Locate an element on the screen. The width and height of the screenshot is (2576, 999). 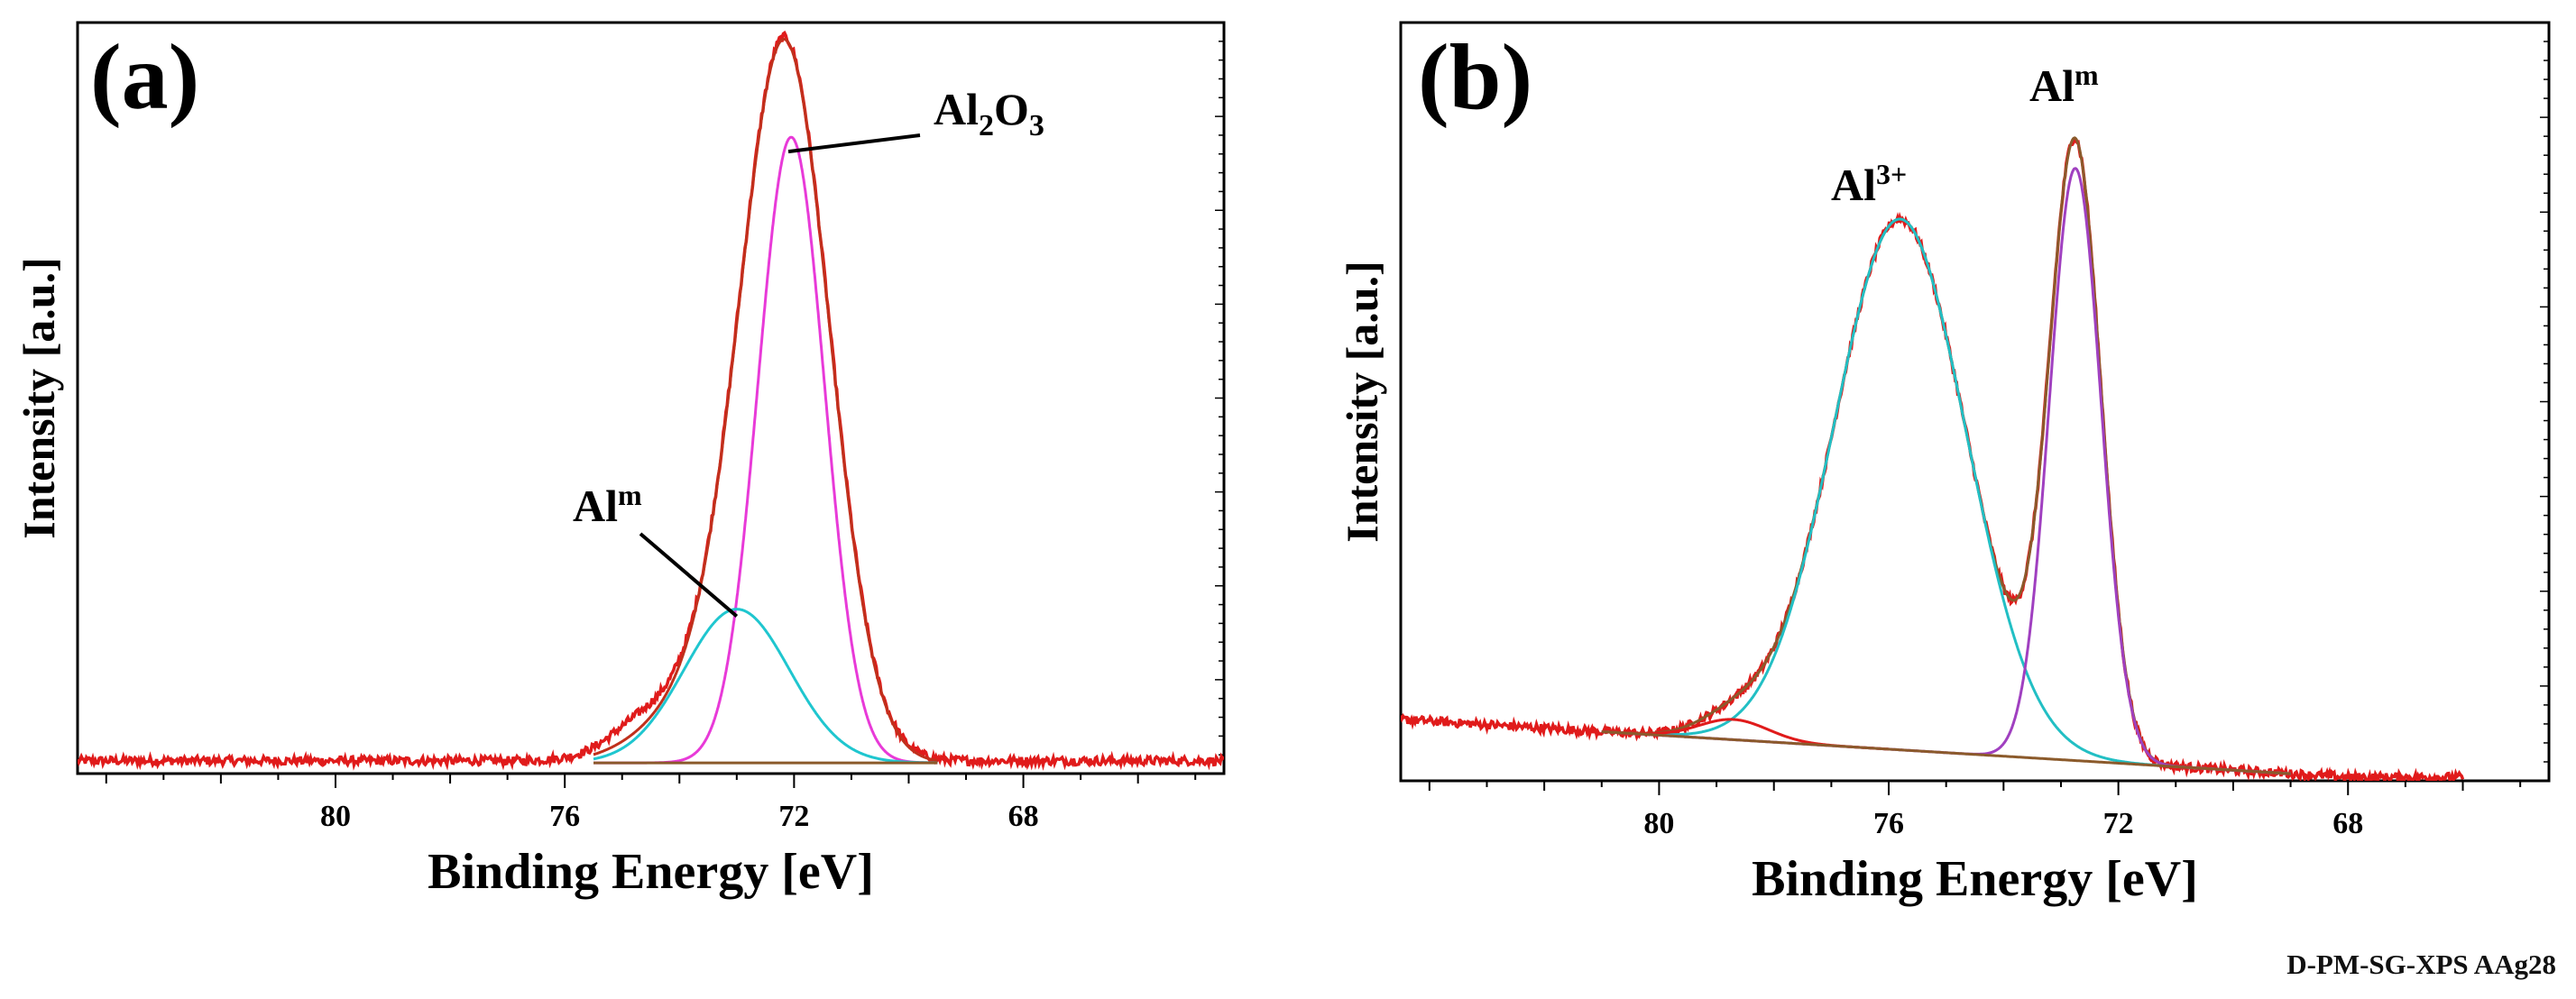
series-al2o3 is located at coordinates (766, 450).